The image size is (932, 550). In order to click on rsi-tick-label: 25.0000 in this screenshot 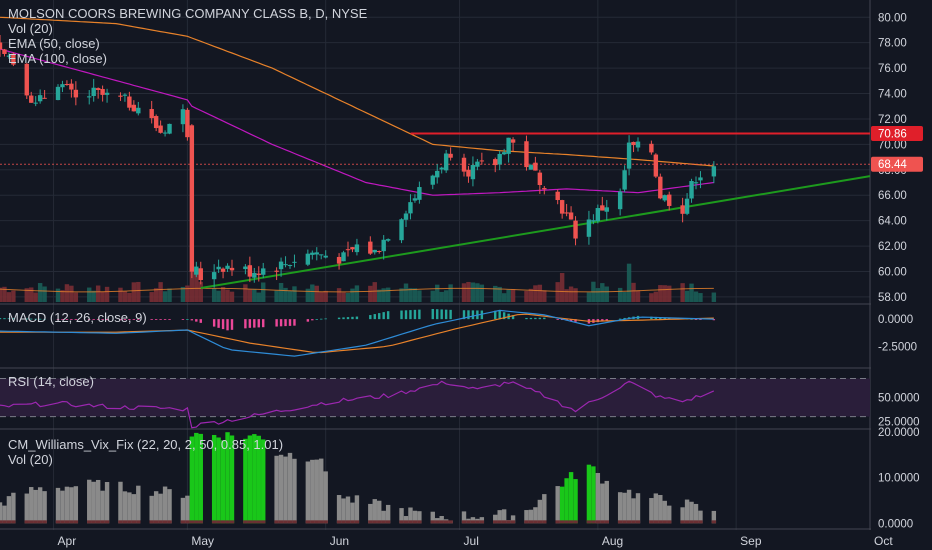, I will do `click(899, 422)`.